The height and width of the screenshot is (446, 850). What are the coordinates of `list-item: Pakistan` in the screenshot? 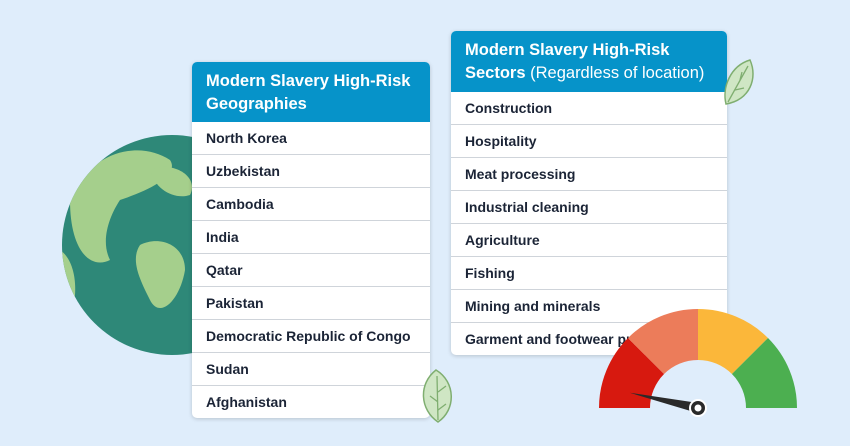 It's located at (311, 302).